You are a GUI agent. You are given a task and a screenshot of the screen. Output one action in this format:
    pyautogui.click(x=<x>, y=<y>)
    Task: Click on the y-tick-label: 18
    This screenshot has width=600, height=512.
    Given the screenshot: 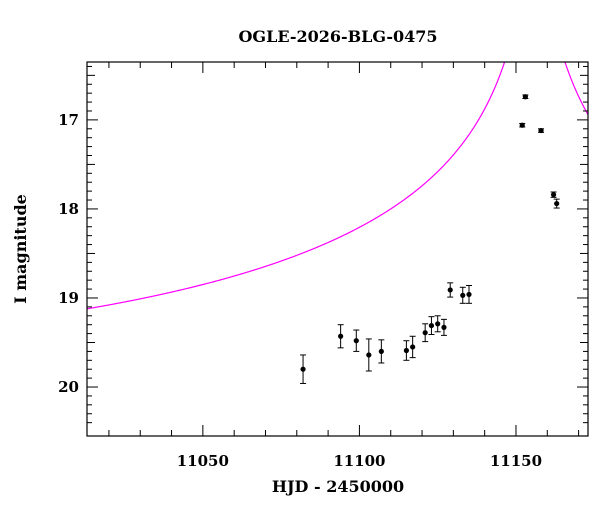 What is the action you would take?
    pyautogui.click(x=68, y=209)
    